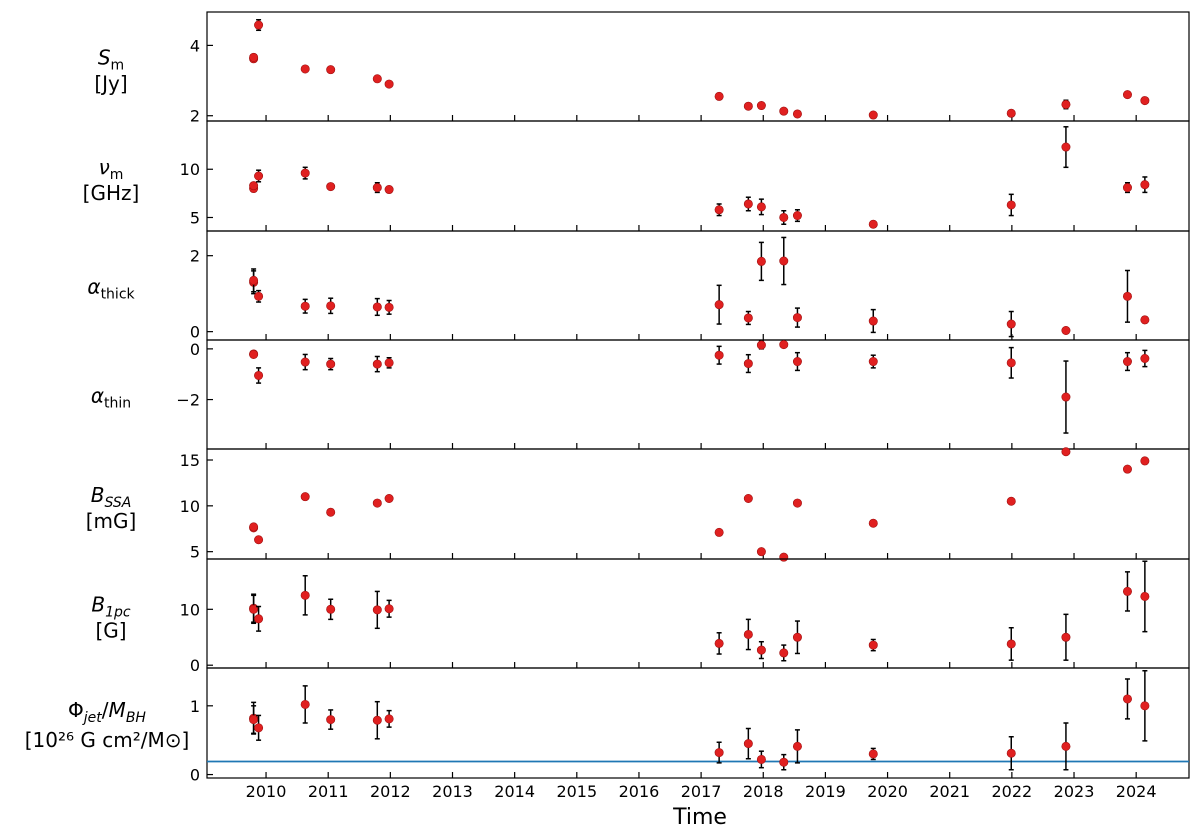 The image size is (1200, 837). Describe the element at coordinates (111, 60) in the screenshot. I see `y-axis-label: Sm` at that location.